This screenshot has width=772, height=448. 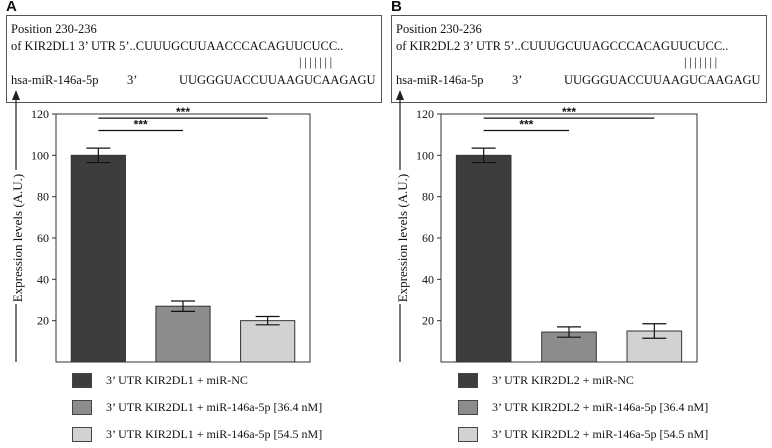 What do you see at coordinates (11, 7) in the screenshot?
I see `panel-letter-a: A` at bounding box center [11, 7].